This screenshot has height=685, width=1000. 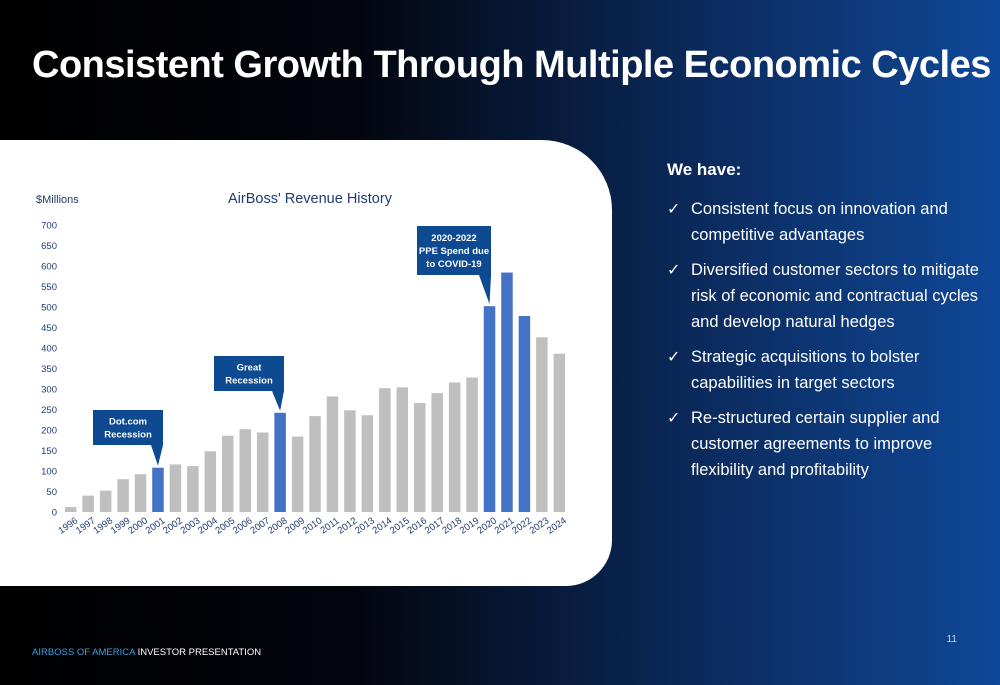 What do you see at coordinates (70, 509) in the screenshot?
I see `bar-1996` at bounding box center [70, 509].